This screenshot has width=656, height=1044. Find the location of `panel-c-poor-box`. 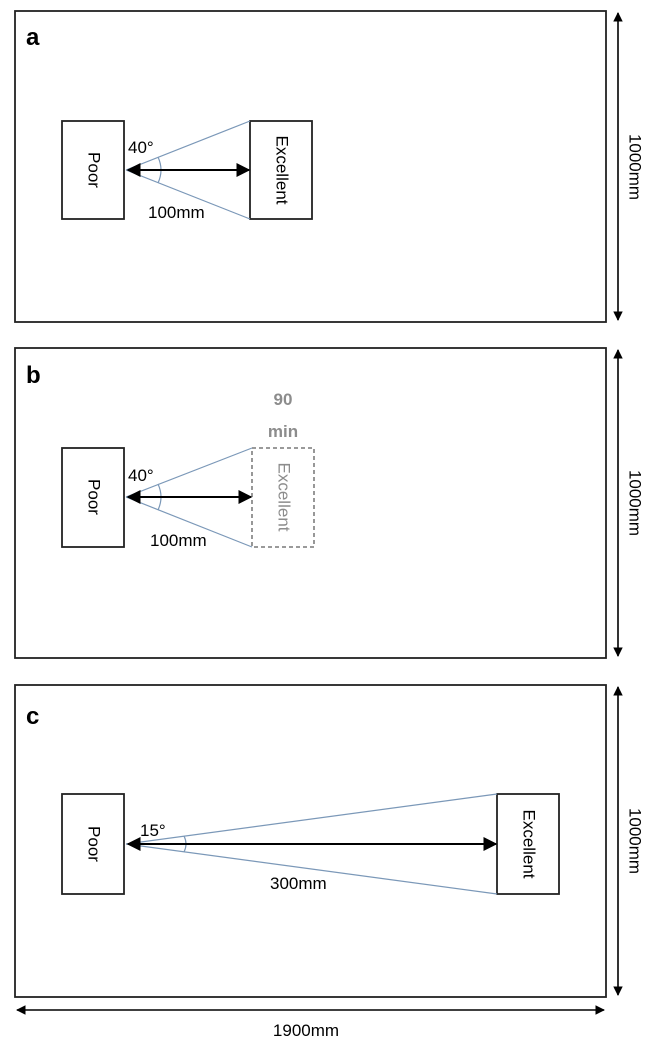

panel-c-poor-box is located at coordinates (93, 844).